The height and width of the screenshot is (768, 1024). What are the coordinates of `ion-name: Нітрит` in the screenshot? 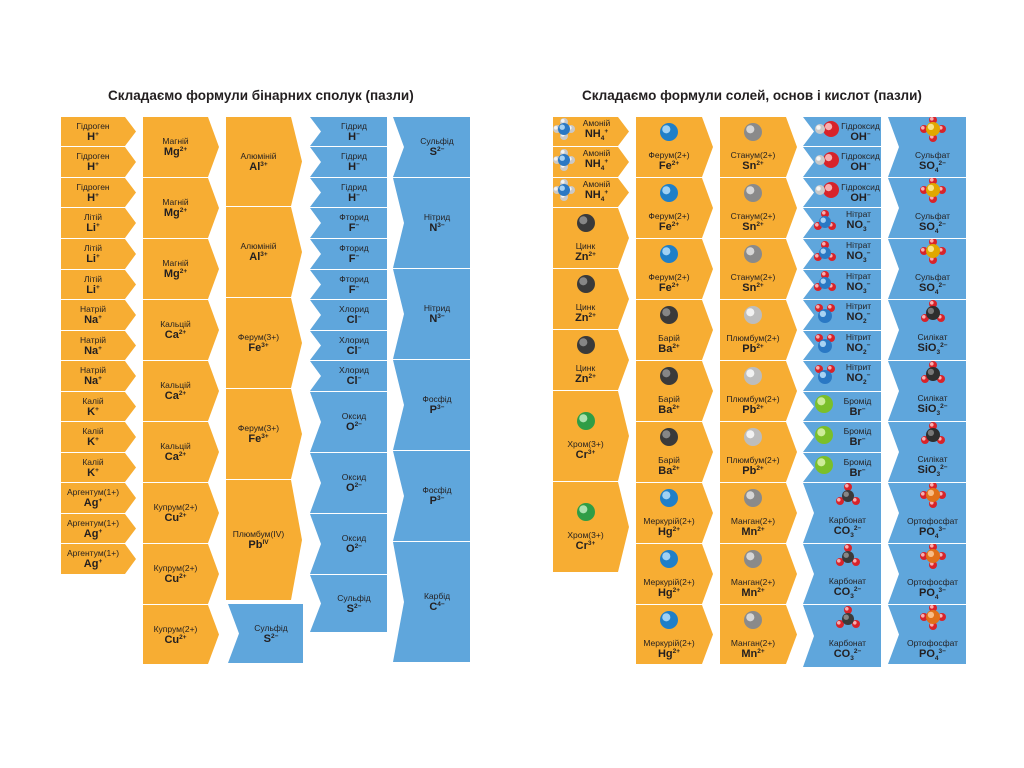 It's located at (858, 367).